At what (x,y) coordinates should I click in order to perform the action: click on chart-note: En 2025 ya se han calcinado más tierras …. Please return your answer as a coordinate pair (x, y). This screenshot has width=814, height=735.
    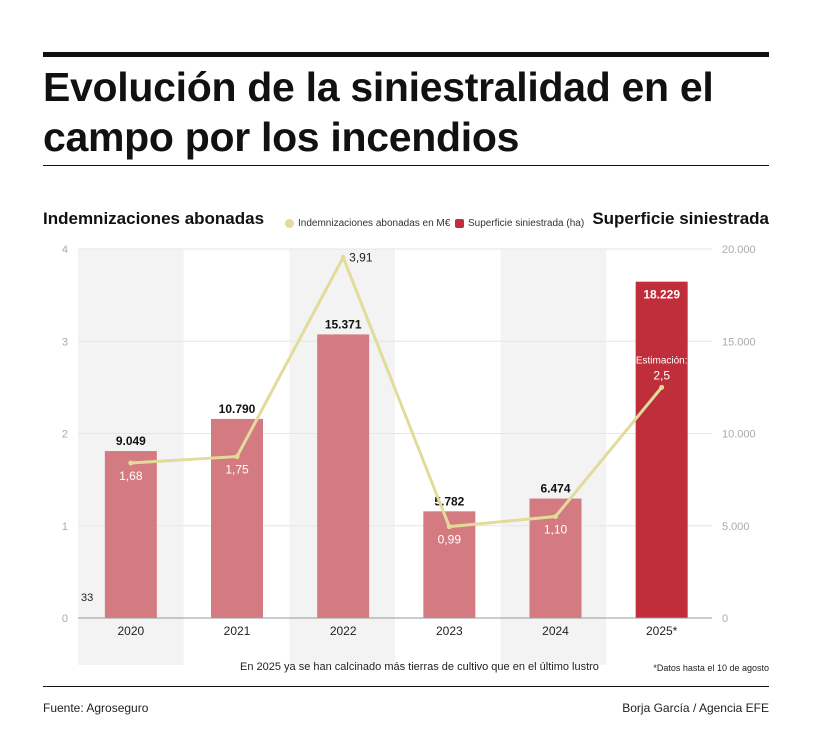
    Looking at the image, I should click on (419, 667).